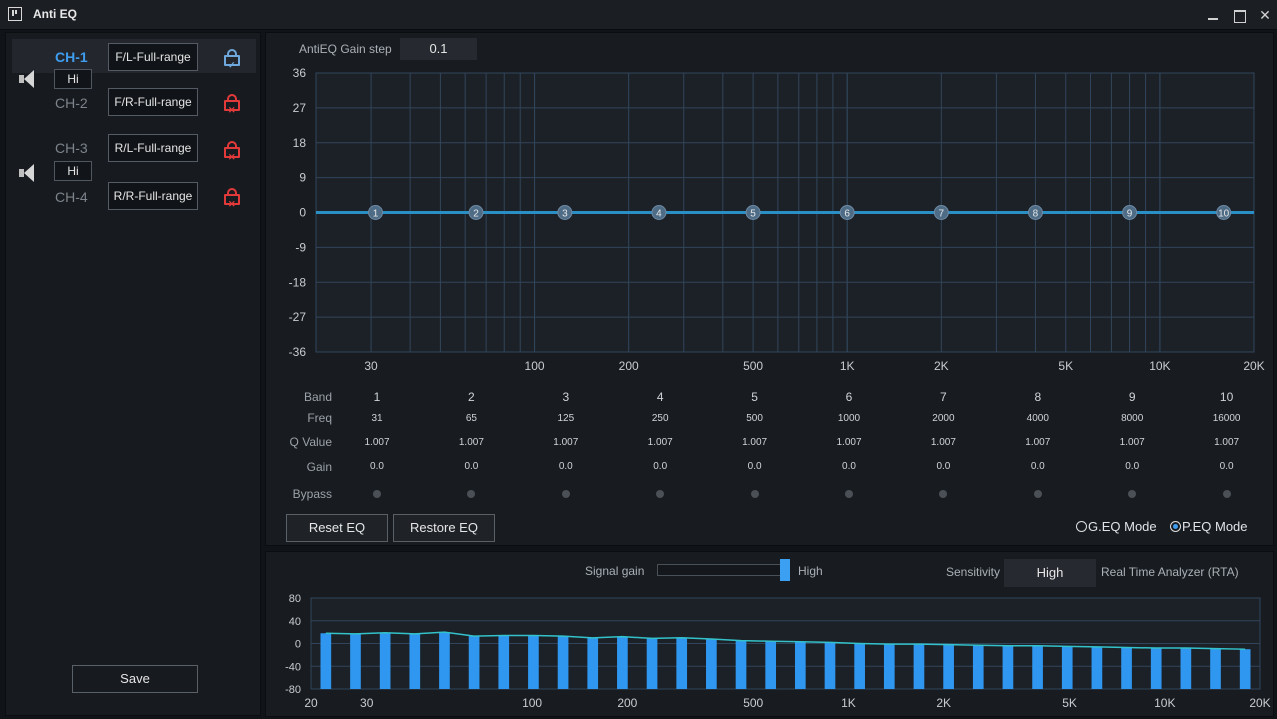 The height and width of the screenshot is (719, 1277). Describe the element at coordinates (1038, 397) in the screenshot. I see `band-number: 8` at that location.